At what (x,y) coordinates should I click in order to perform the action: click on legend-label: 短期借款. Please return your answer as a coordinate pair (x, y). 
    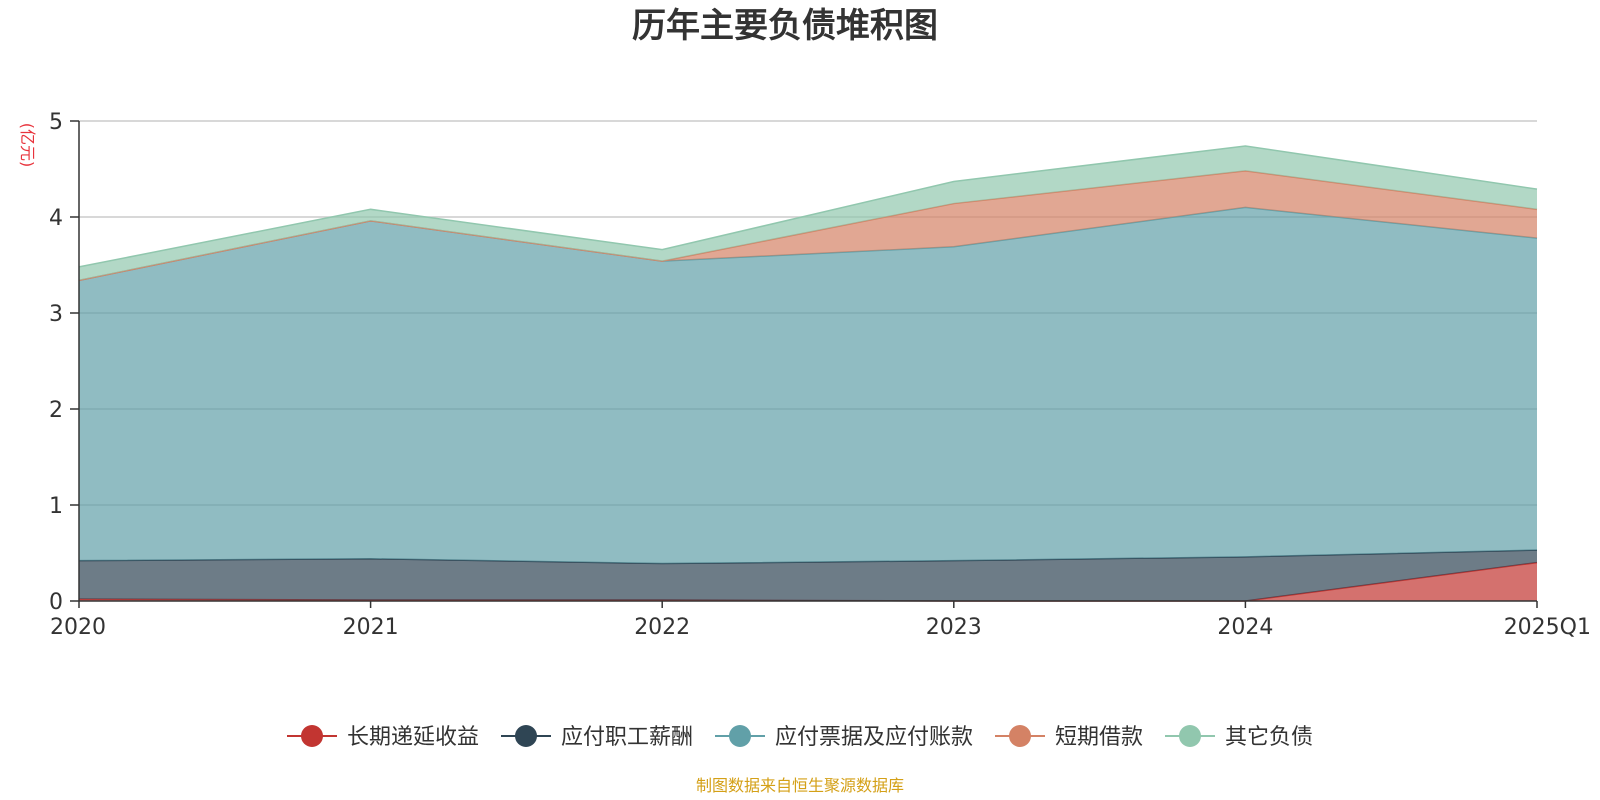
    Looking at the image, I should click on (1099, 737).